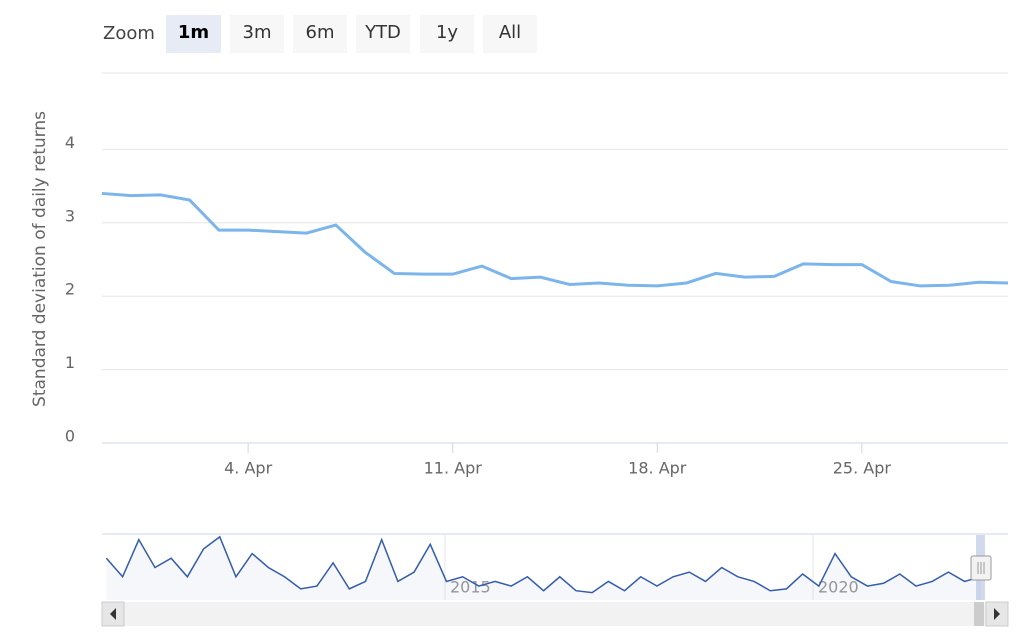 Image resolution: width=1024 pixels, height=638 pixels. What do you see at coordinates (70, 289) in the screenshot?
I see `y-tick-label: 2` at bounding box center [70, 289].